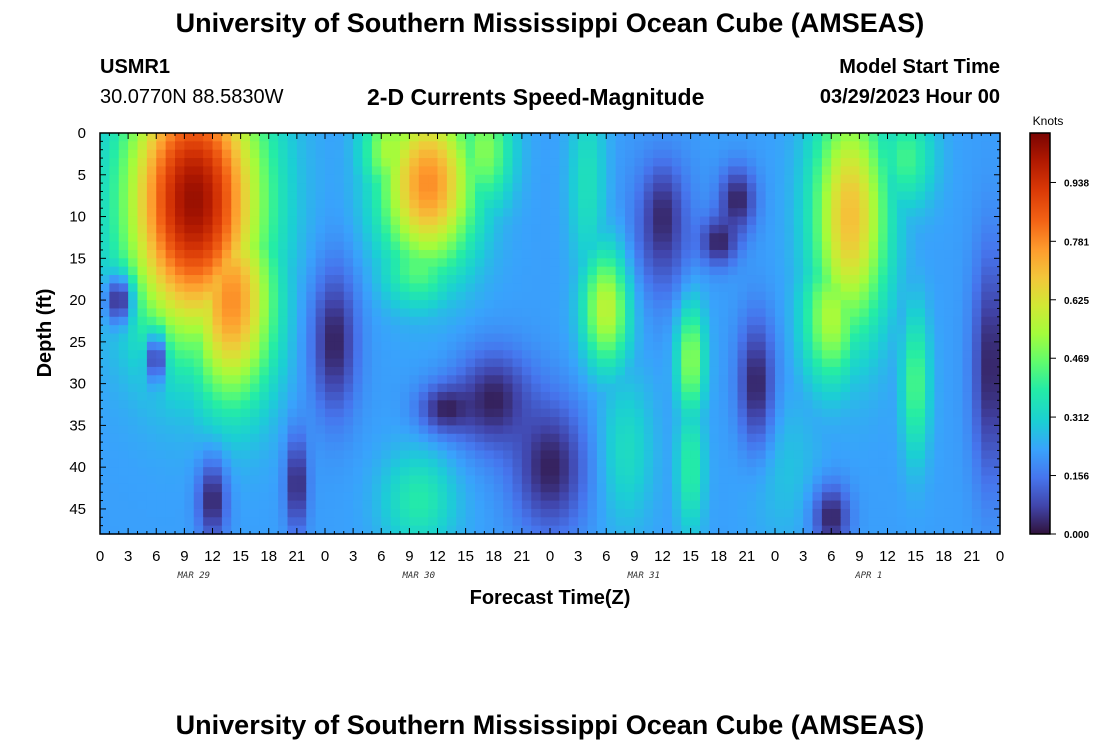  What do you see at coordinates (775, 556) in the screenshot?
I see `x-tick-label: 0` at bounding box center [775, 556].